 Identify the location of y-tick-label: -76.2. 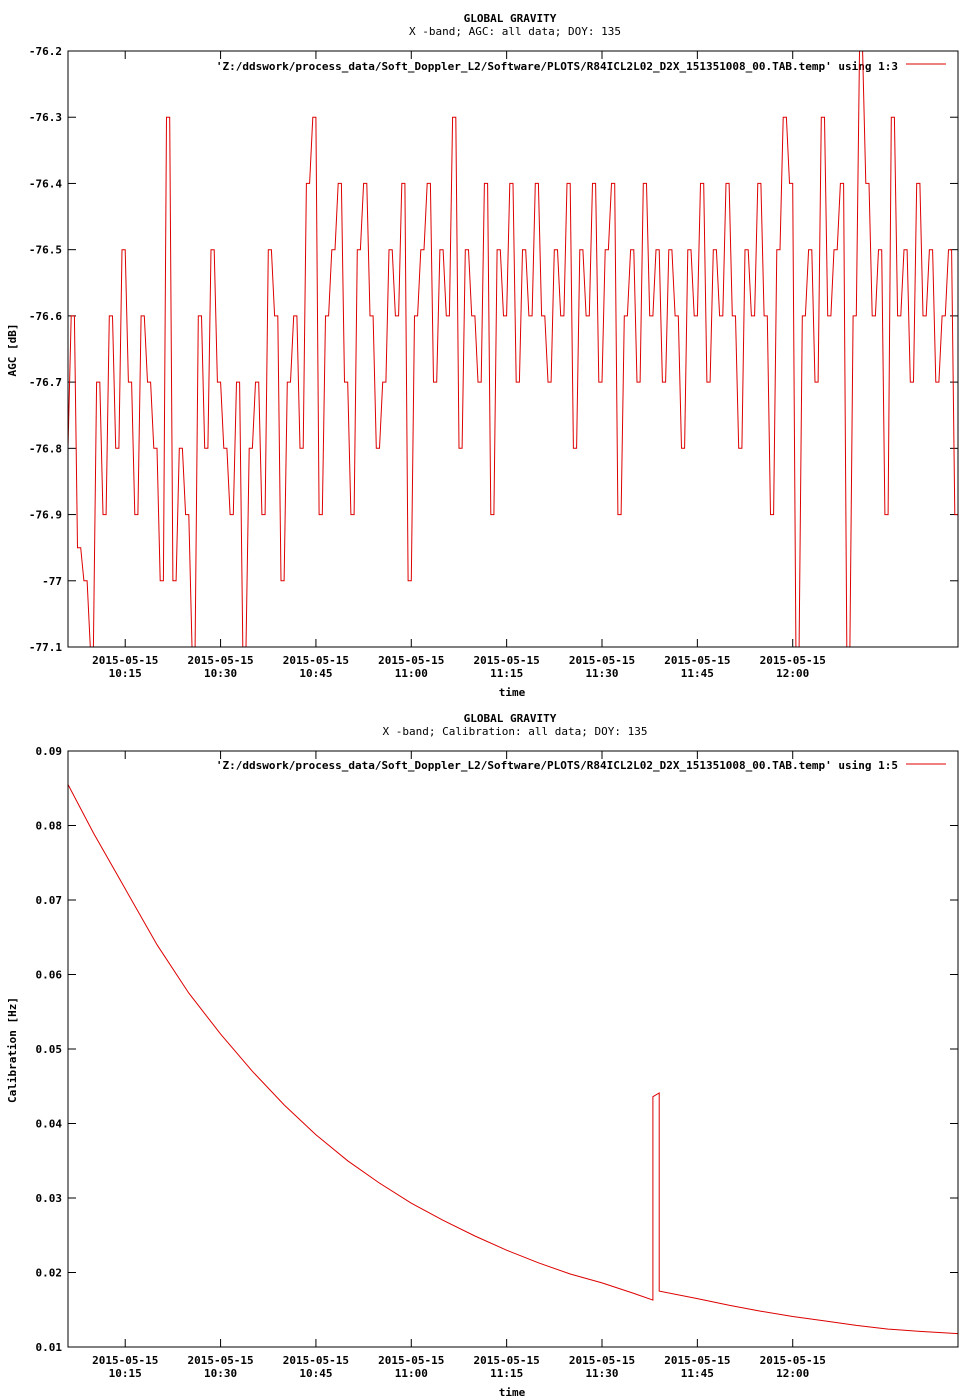
(45, 51).